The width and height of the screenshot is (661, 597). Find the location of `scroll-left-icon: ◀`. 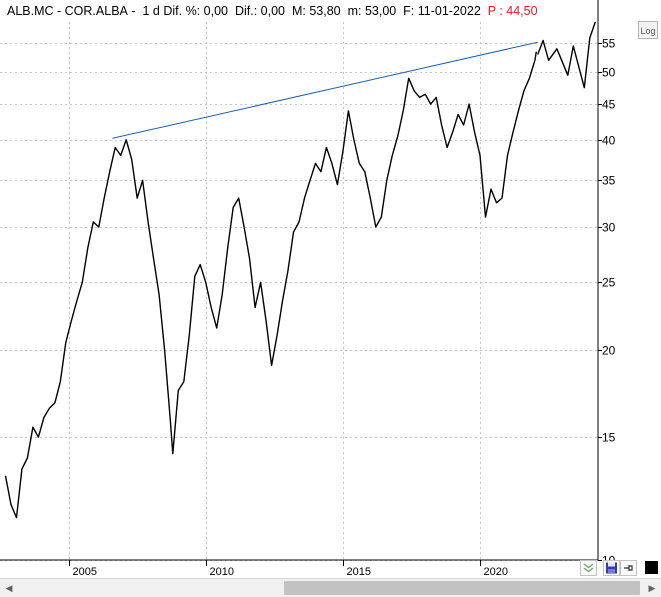

scroll-left-icon: ◀ is located at coordinates (9, 588).